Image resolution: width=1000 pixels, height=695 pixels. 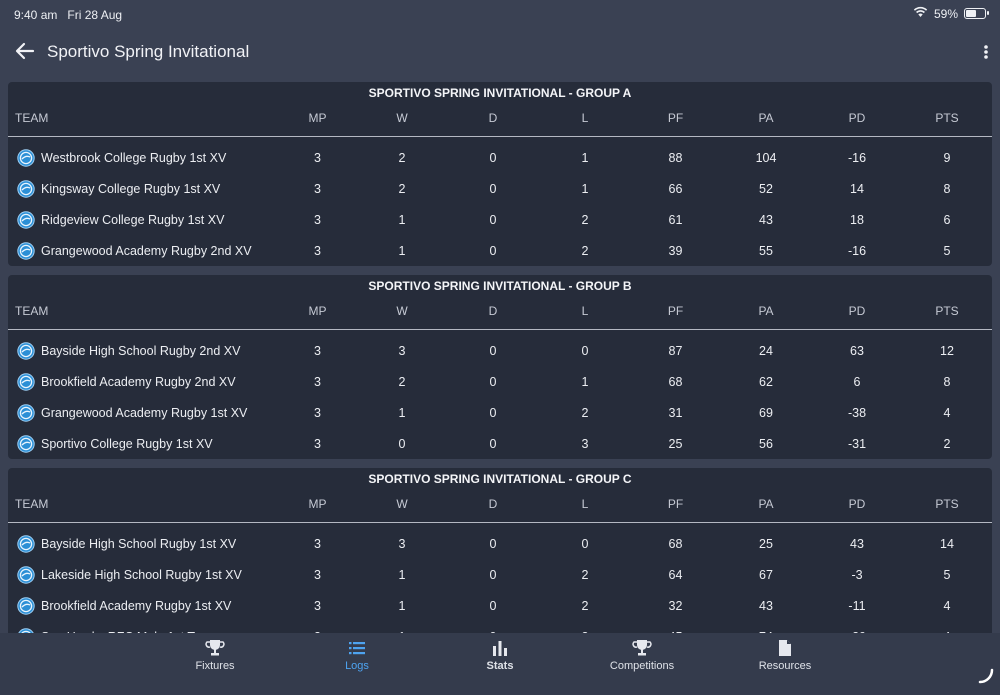 I want to click on cell-pa: 104, so click(x=766, y=157).